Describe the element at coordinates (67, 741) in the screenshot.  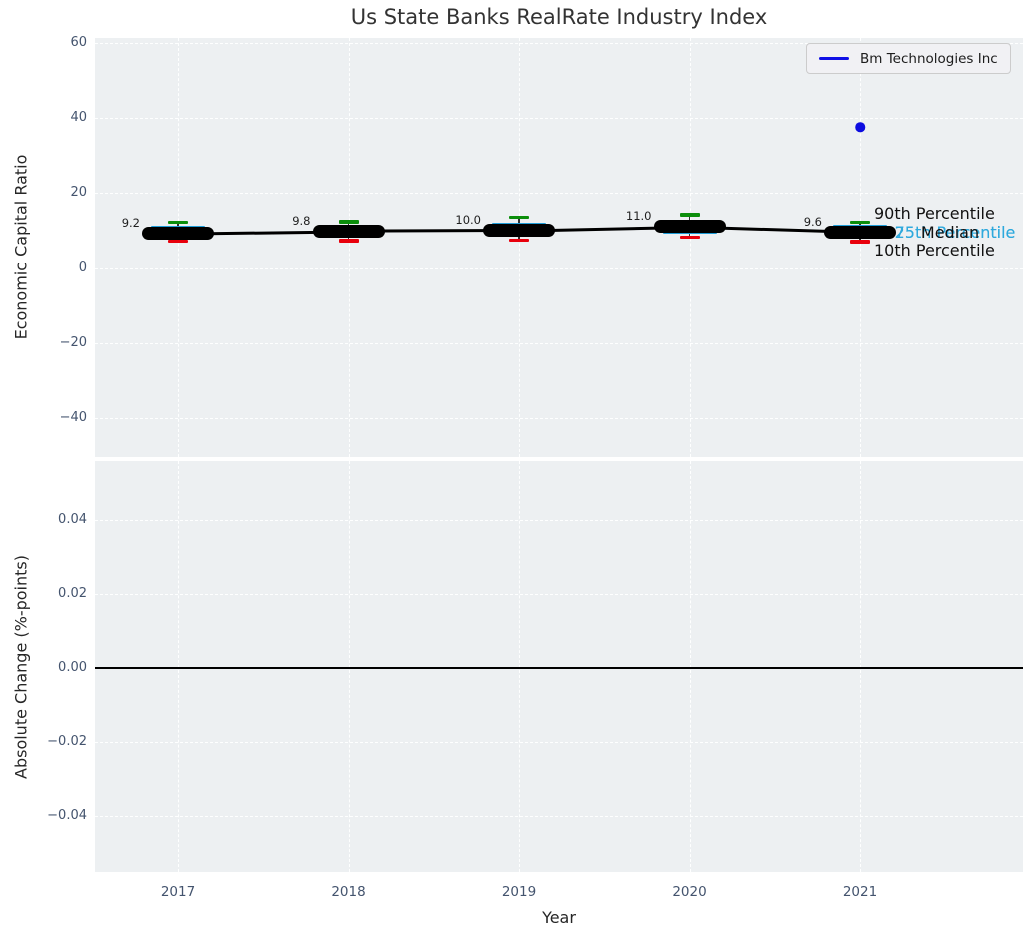
I see `bottom-y-tick-label: −0.02` at that location.